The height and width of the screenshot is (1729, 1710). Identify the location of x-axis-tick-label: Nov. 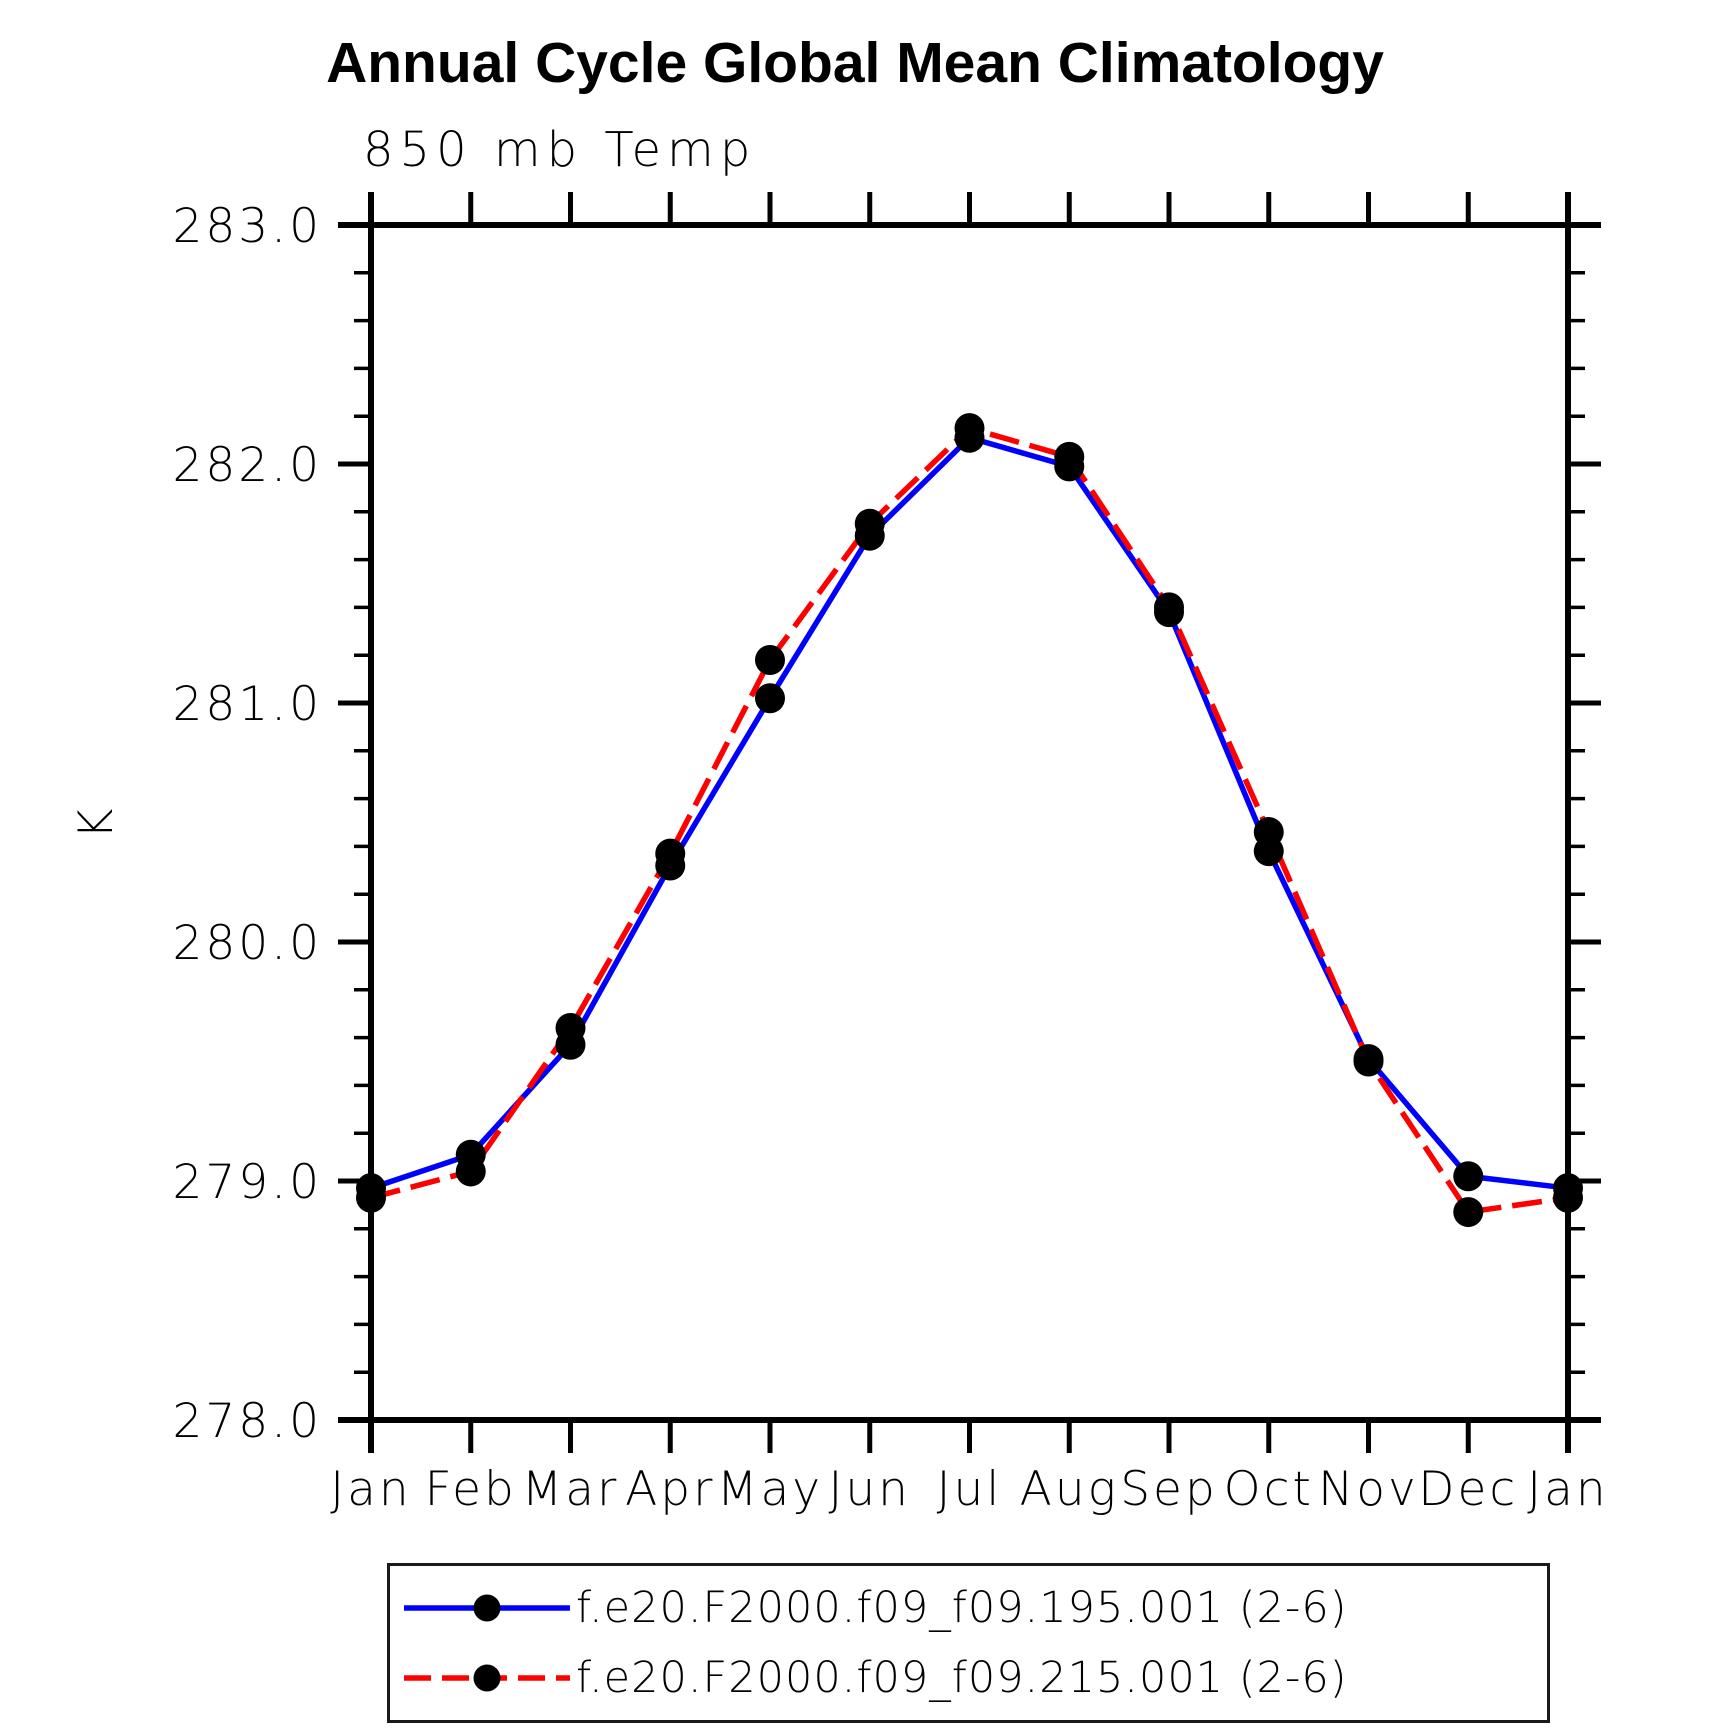
(1368, 1489).